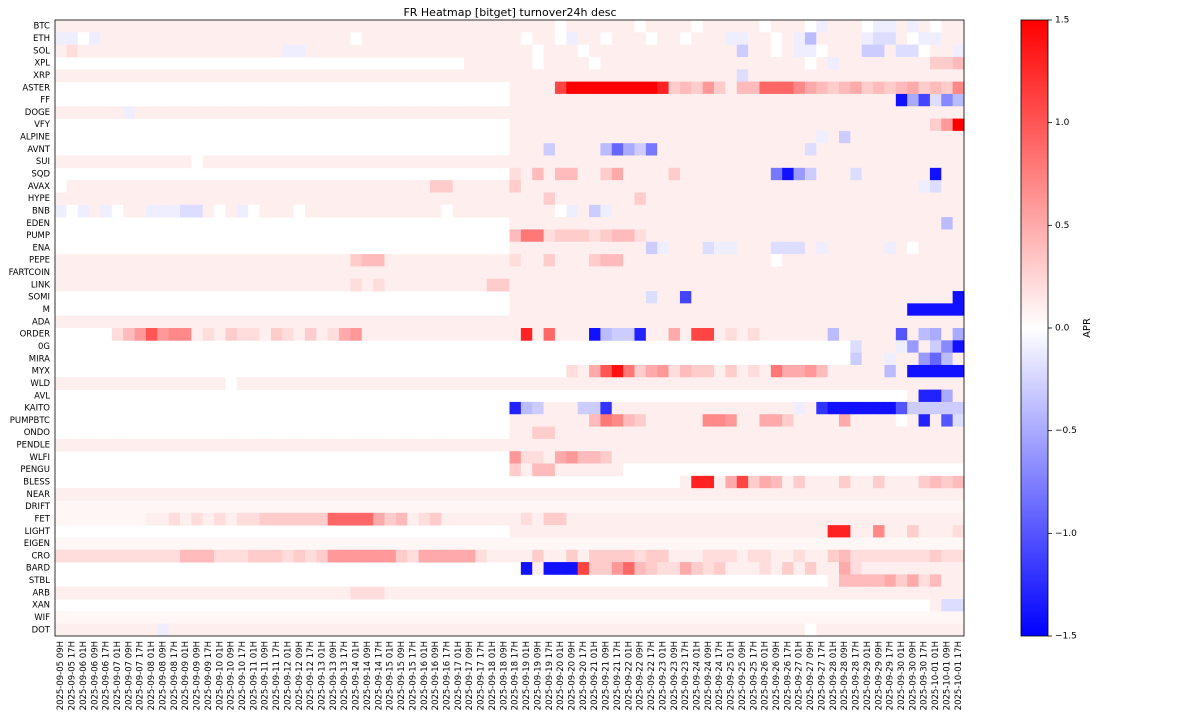  I want to click on y-tick-label: AVNT, so click(38, 150).